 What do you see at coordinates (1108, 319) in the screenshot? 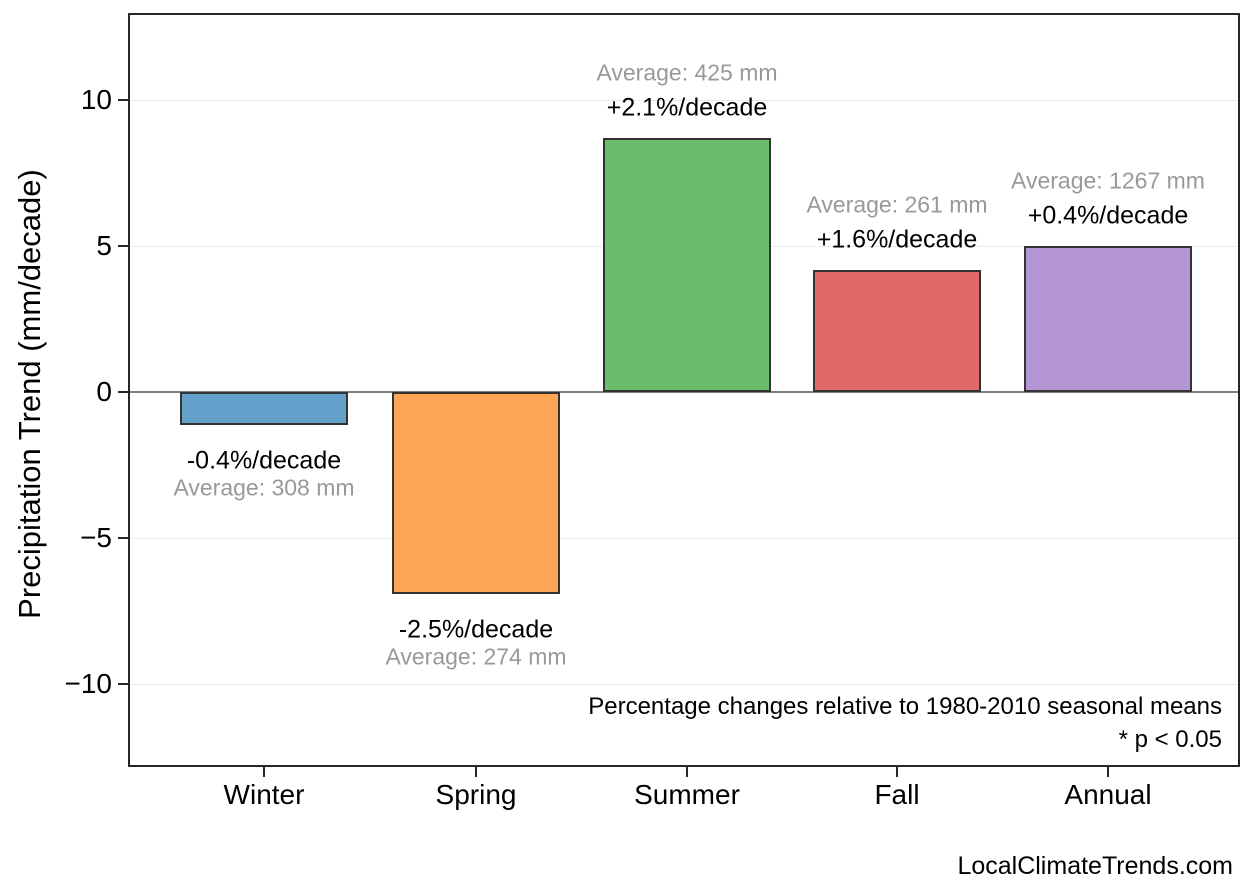
I see `bar-annual` at bounding box center [1108, 319].